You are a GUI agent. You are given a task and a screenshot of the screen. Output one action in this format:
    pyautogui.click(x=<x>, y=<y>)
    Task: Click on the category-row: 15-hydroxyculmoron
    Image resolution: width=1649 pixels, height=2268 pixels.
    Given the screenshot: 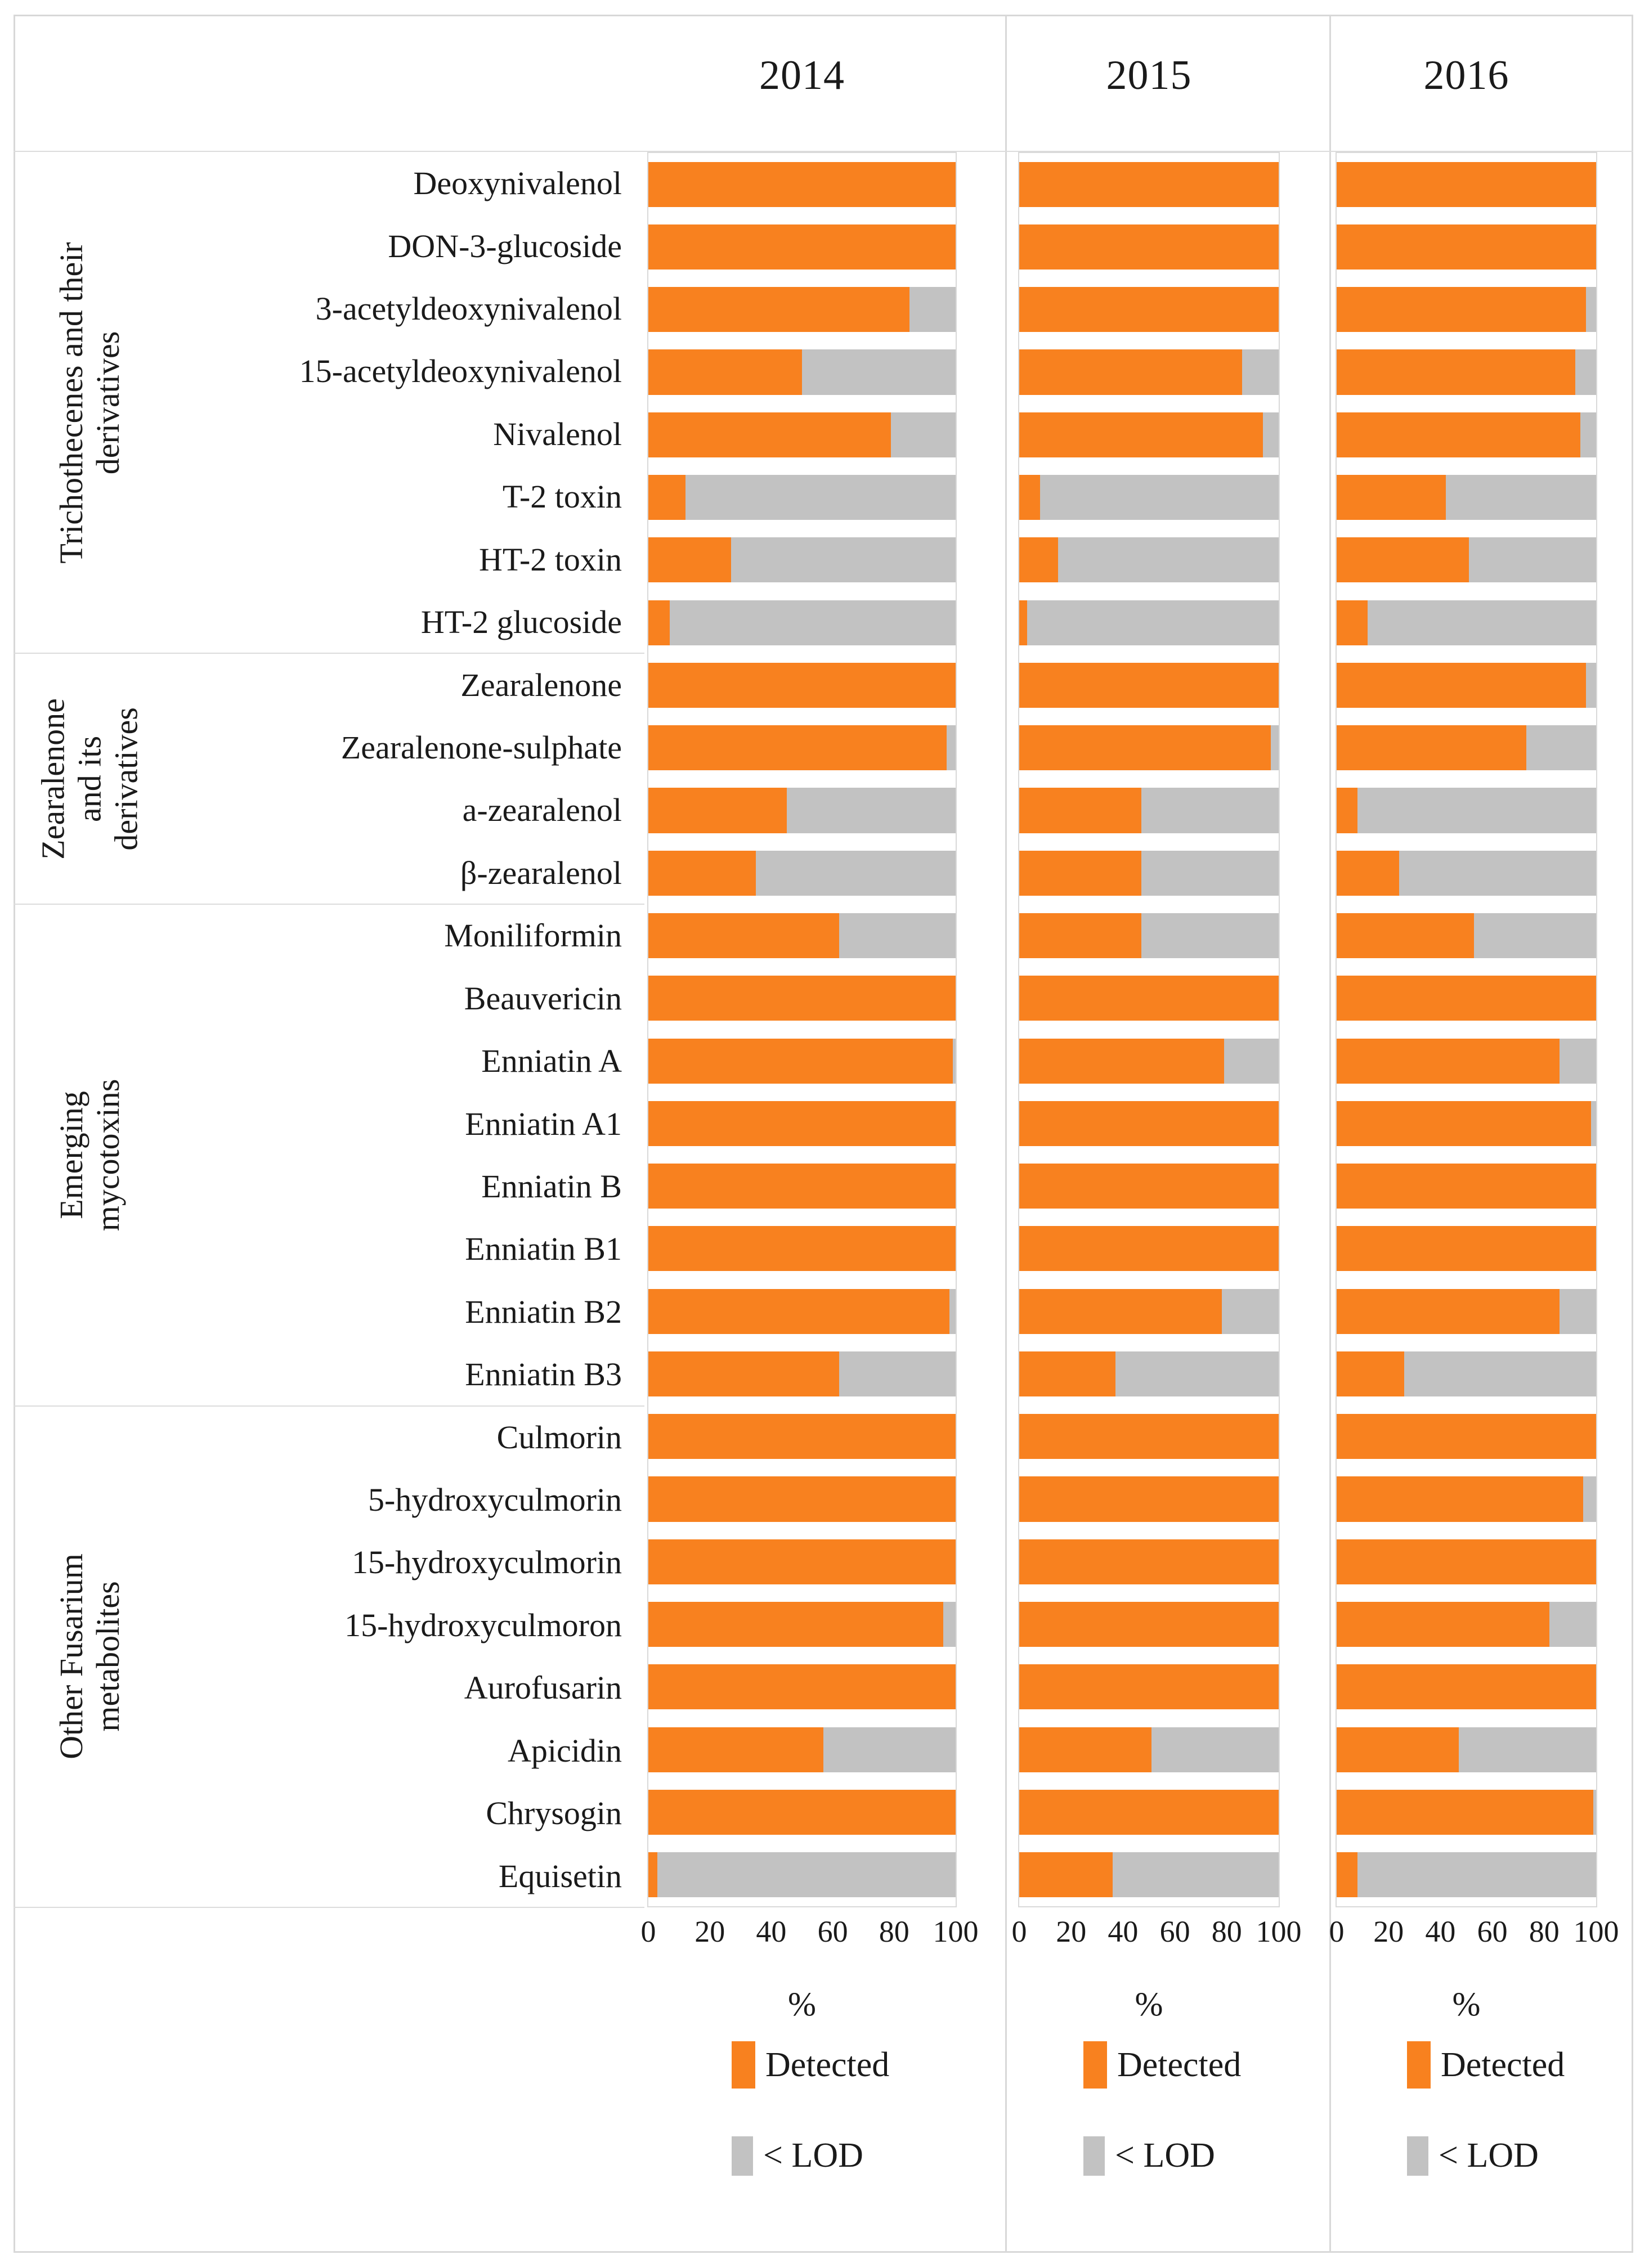 What is the action you would take?
    pyautogui.click(x=319, y=1625)
    